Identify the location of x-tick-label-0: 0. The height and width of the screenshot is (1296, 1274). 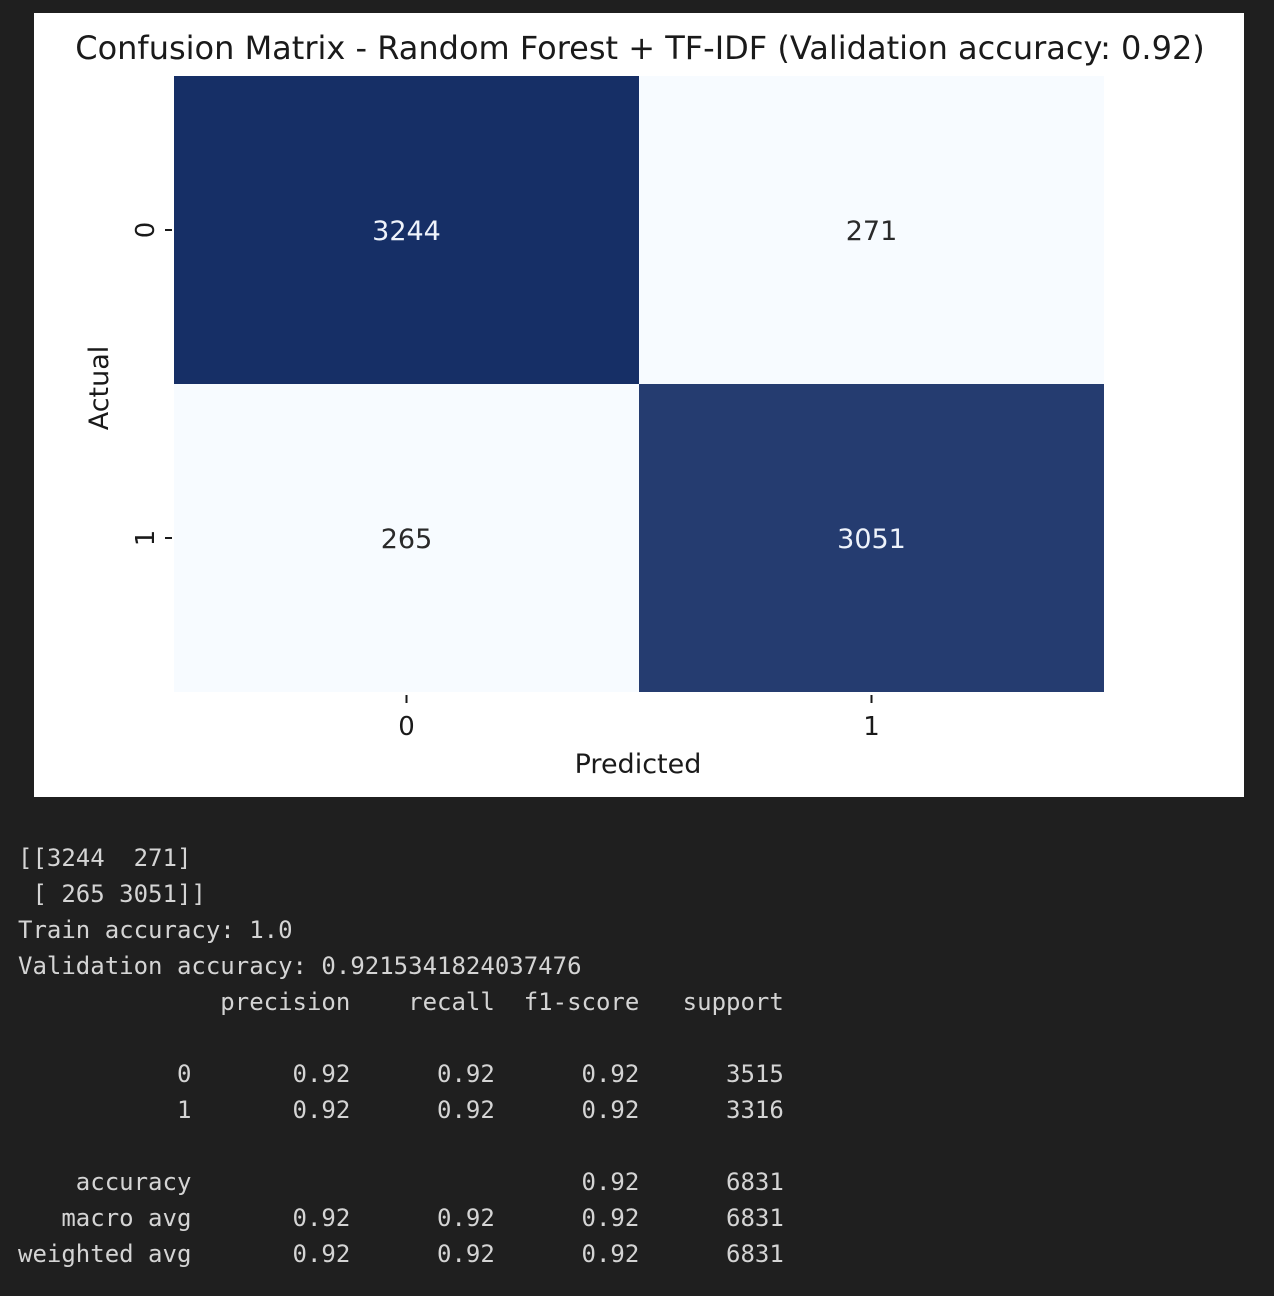
(406, 727).